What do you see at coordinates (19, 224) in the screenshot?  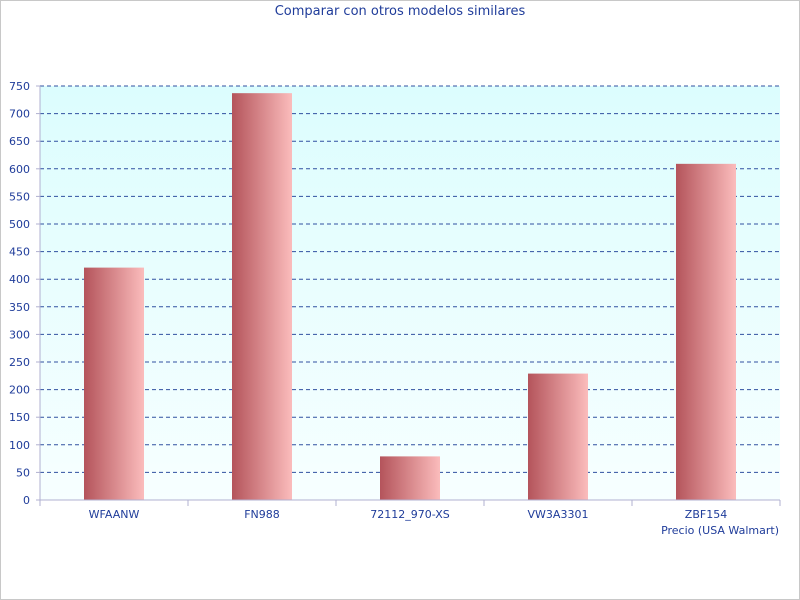 I see `y-tick-label: 500` at bounding box center [19, 224].